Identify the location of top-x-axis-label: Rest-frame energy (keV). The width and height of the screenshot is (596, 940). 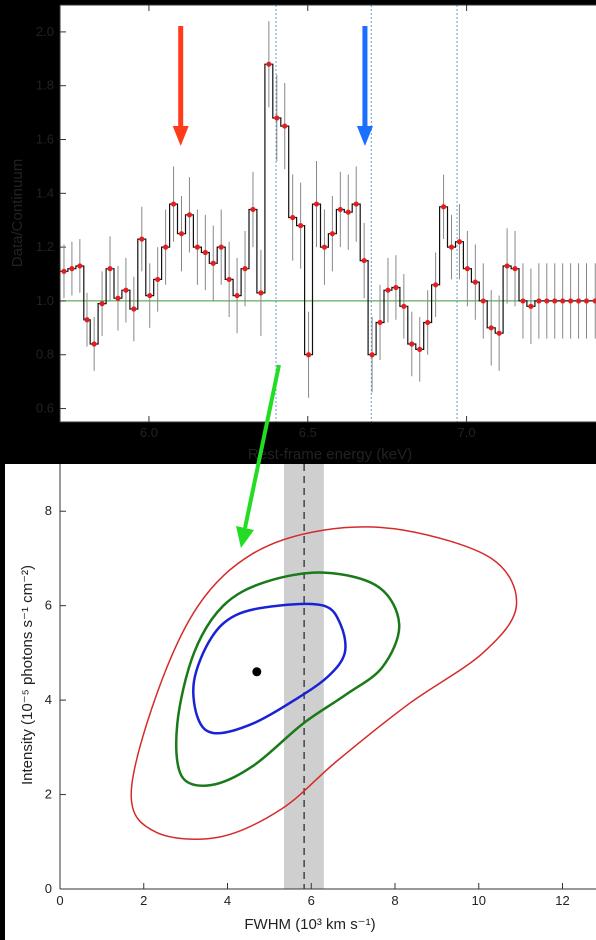
(330, 454).